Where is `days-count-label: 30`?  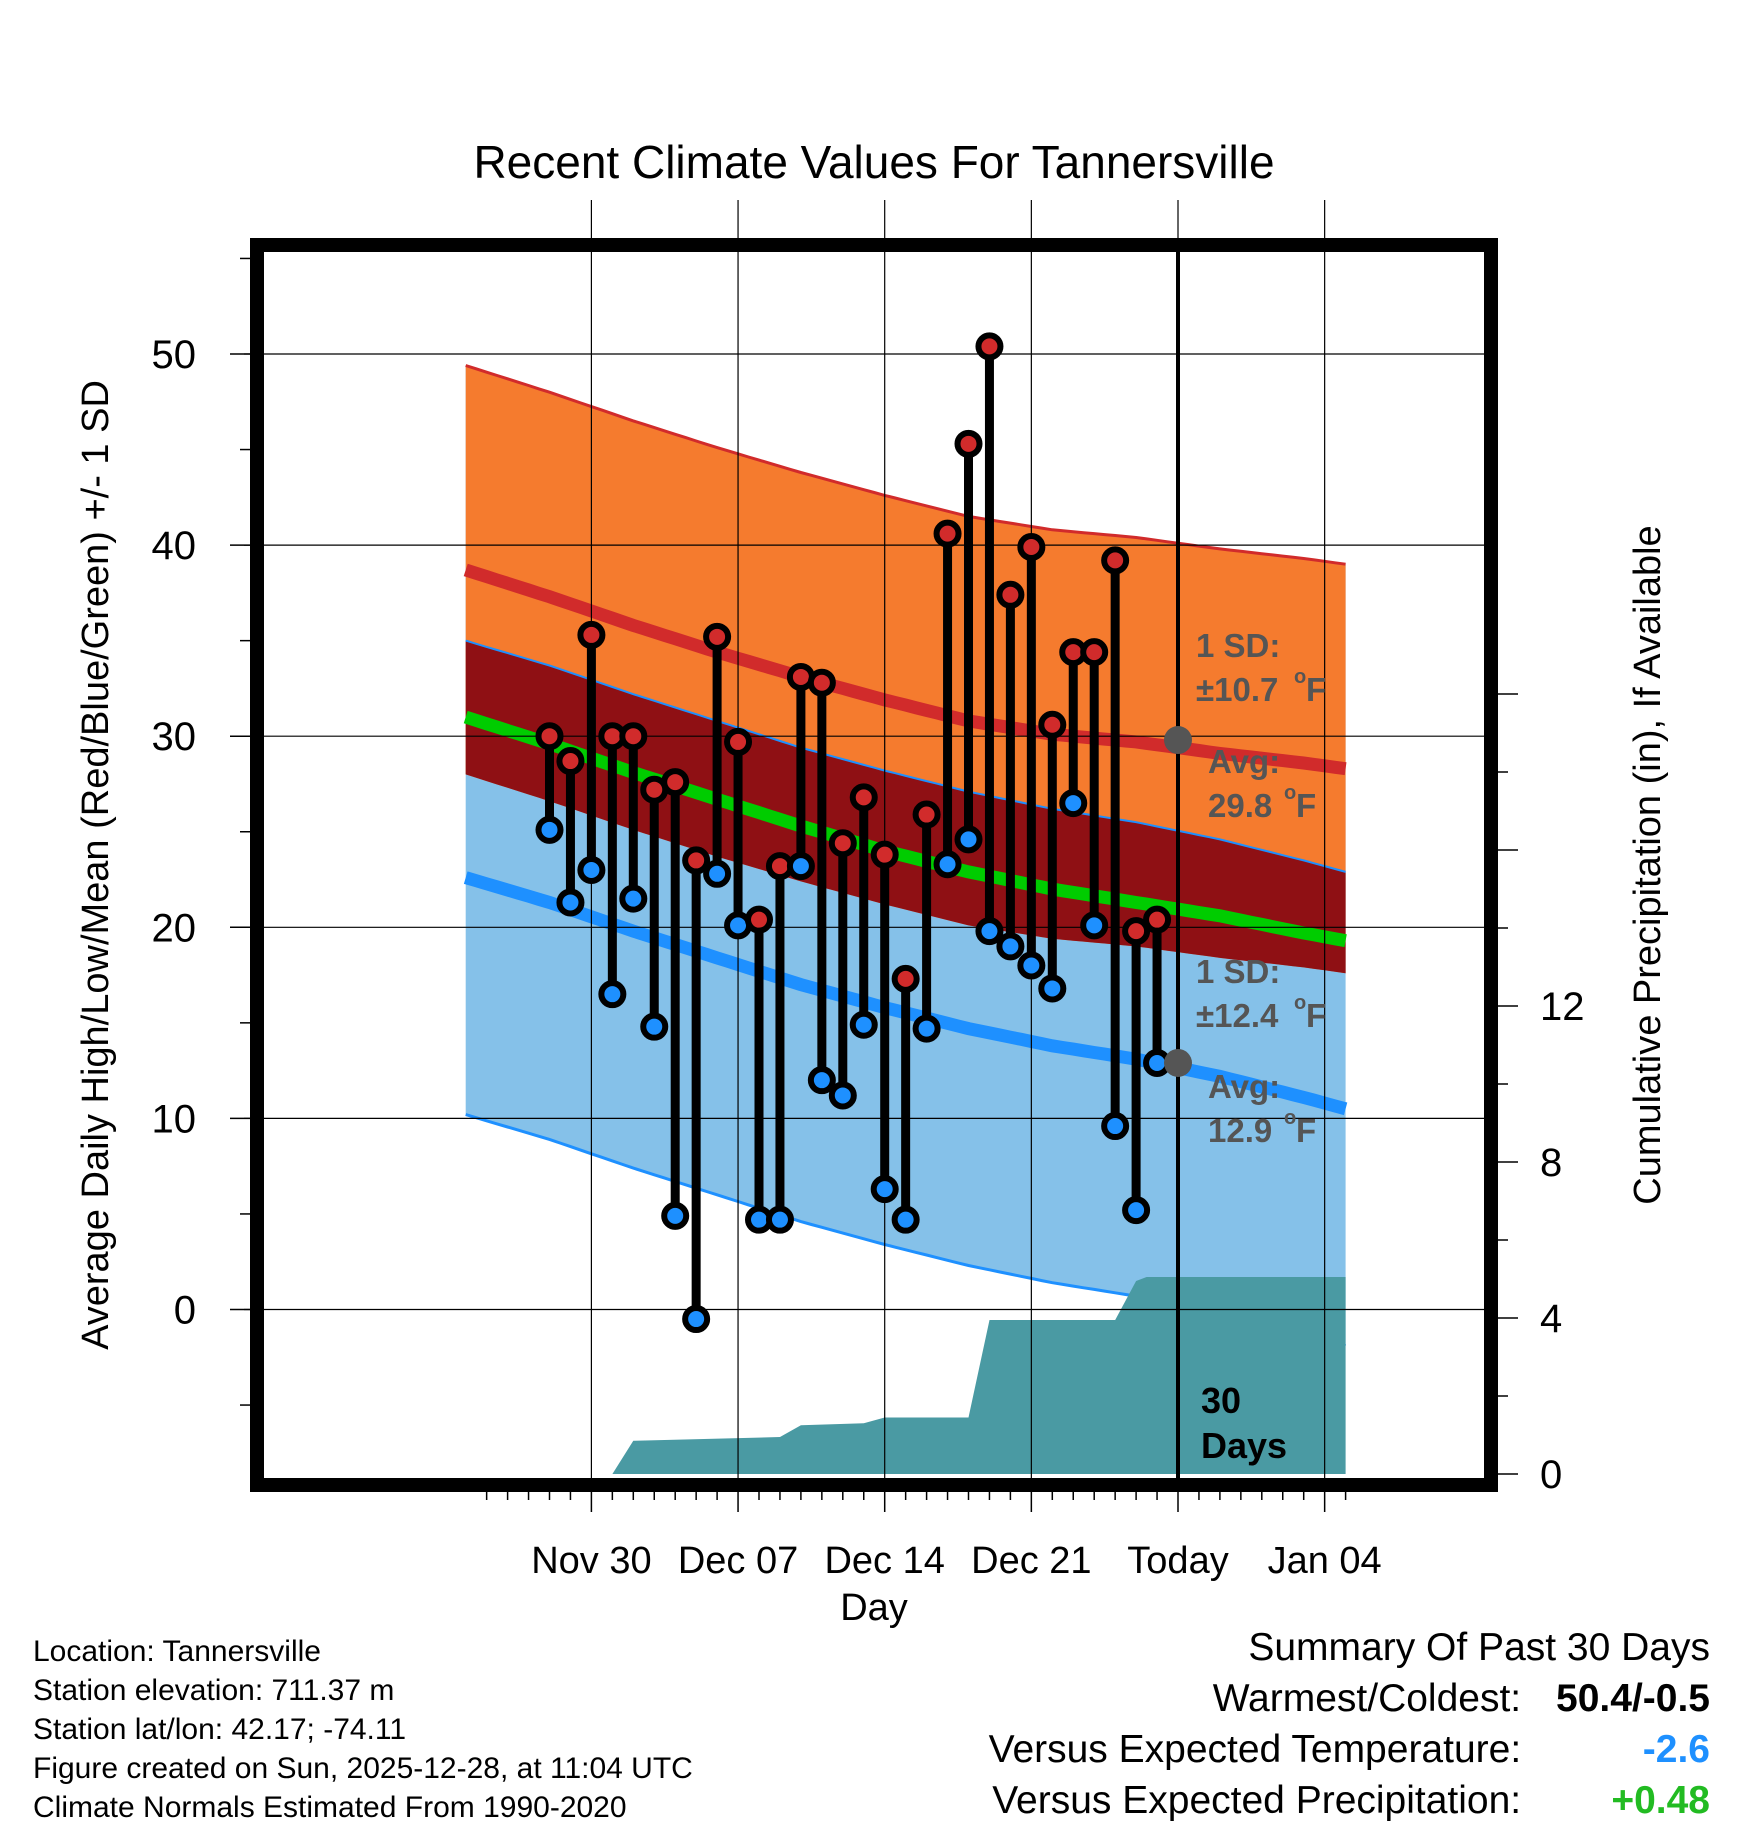 days-count-label: 30 is located at coordinates (1221, 1400).